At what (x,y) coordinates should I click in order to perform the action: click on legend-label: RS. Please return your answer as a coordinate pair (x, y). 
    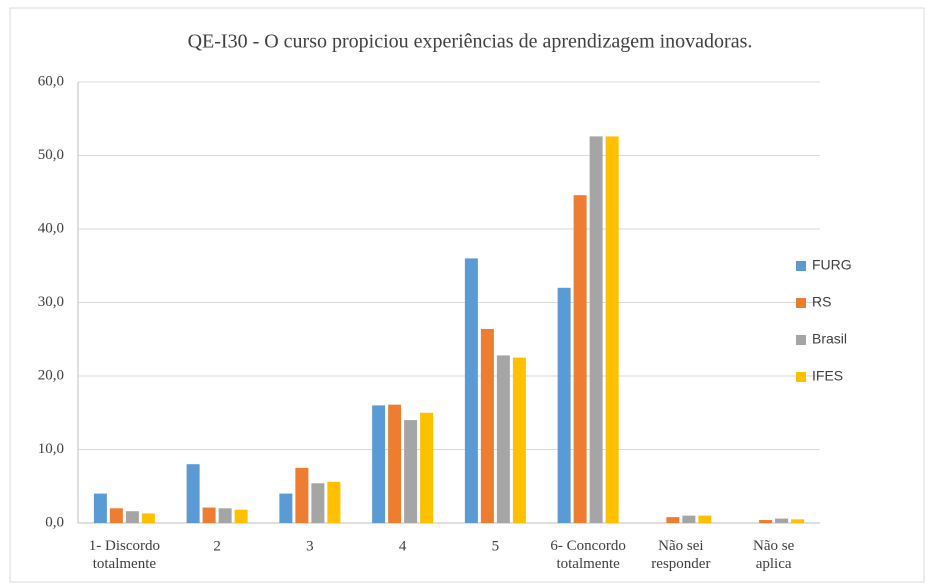
    Looking at the image, I should click on (821, 302).